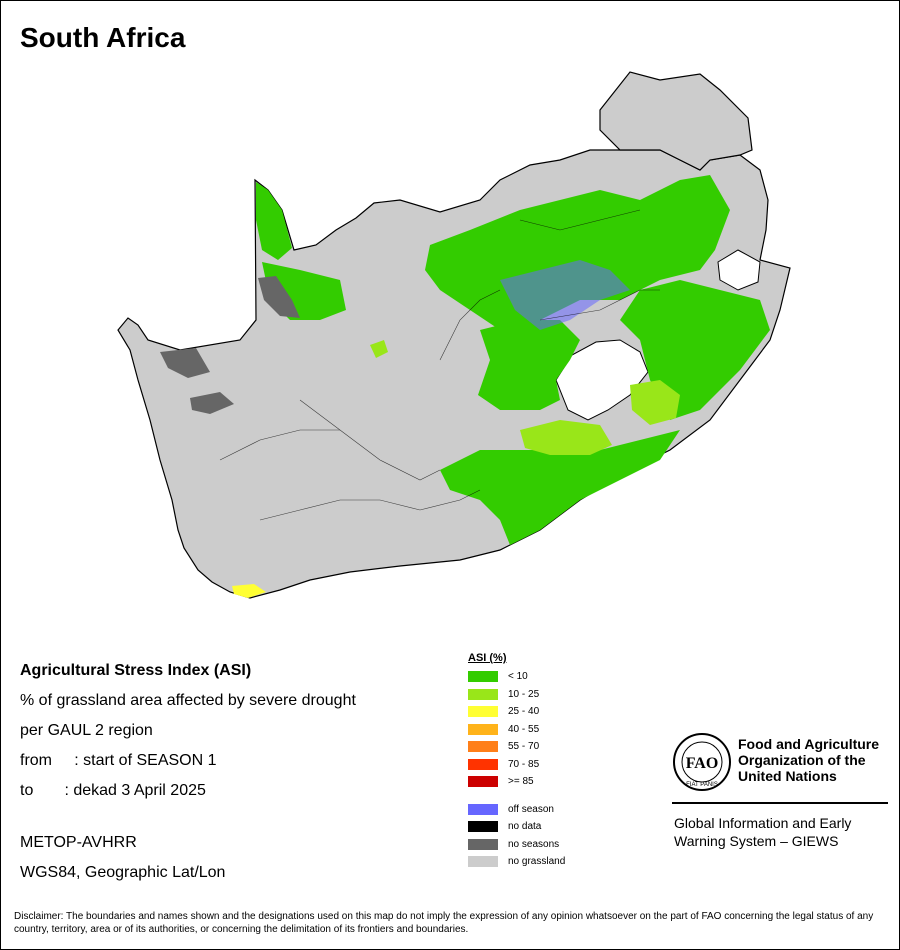 Image resolution: width=900 pixels, height=950 pixels. Describe the element at coordinates (524, 729) in the screenshot. I see `legend-class-label: 40 - 55` at that location.